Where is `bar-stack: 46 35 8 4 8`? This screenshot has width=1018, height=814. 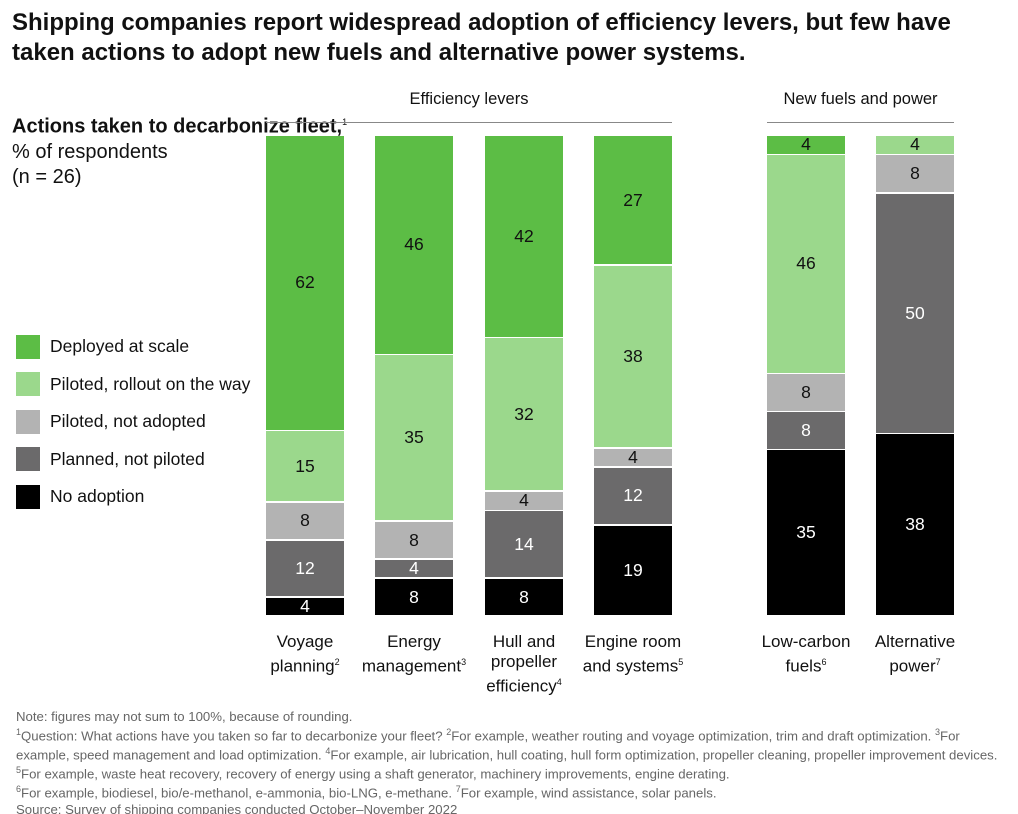
bar-stack: 46 35 8 4 8 is located at coordinates (414, 376).